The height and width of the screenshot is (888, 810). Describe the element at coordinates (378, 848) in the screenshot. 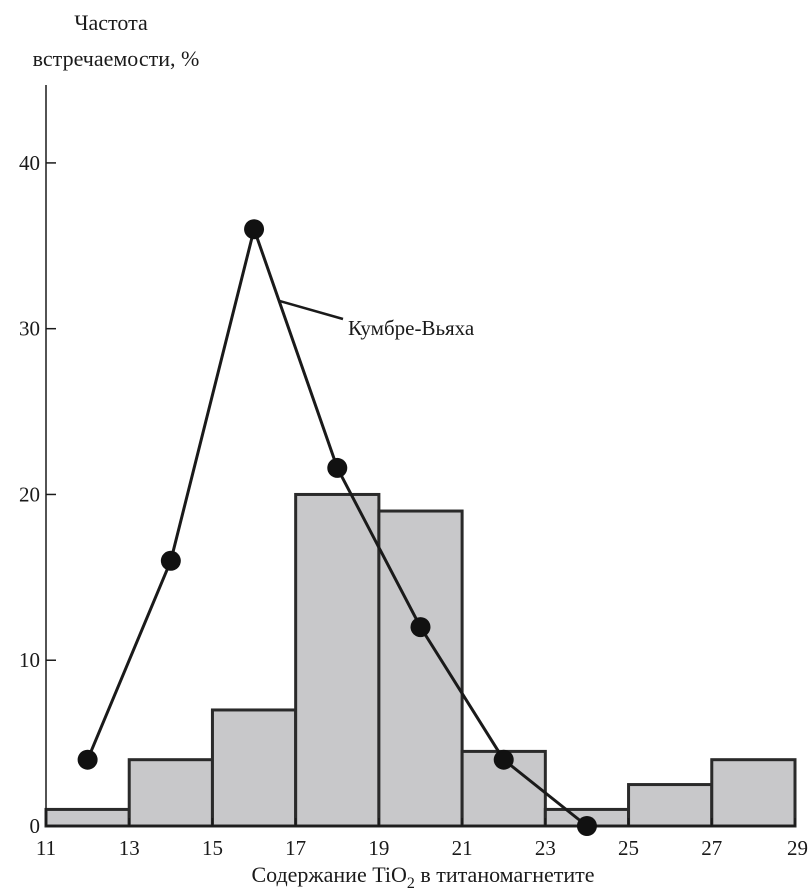

I see `x-tick-label-19: 19` at that location.